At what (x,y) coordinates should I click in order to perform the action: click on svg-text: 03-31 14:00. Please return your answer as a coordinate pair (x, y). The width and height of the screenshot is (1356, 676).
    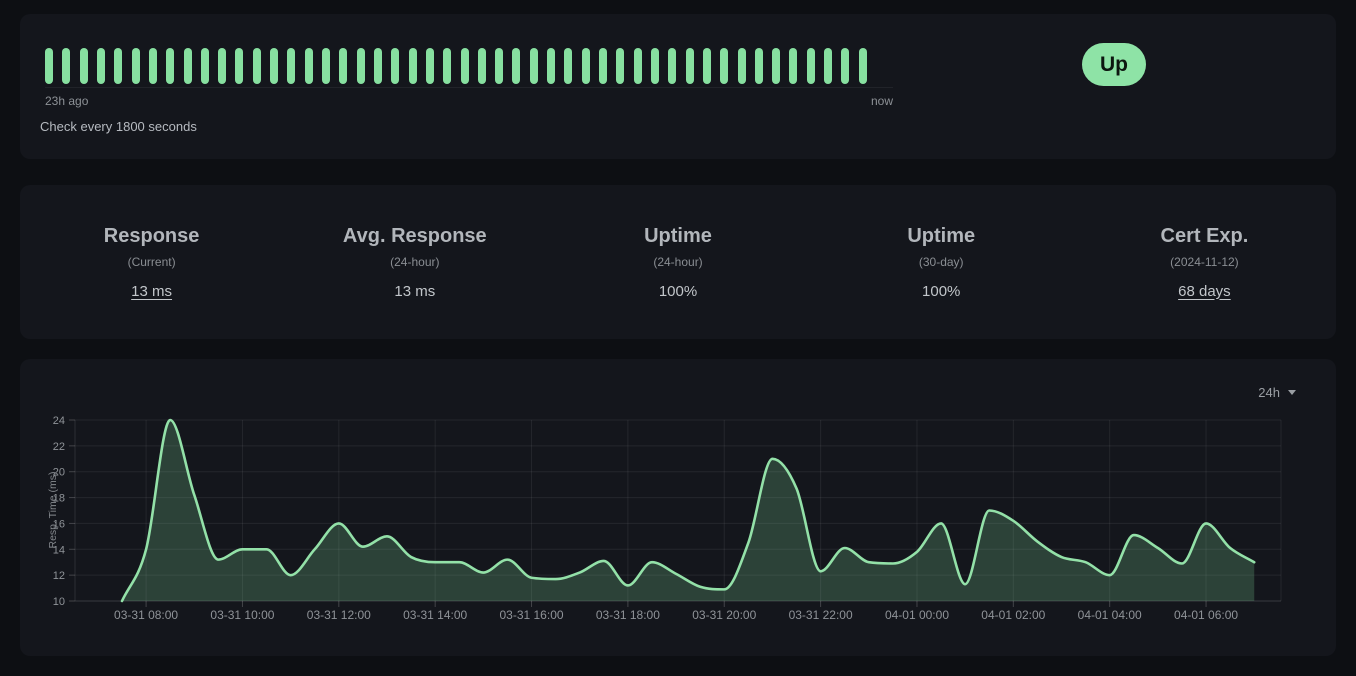
    Looking at the image, I should click on (435, 615).